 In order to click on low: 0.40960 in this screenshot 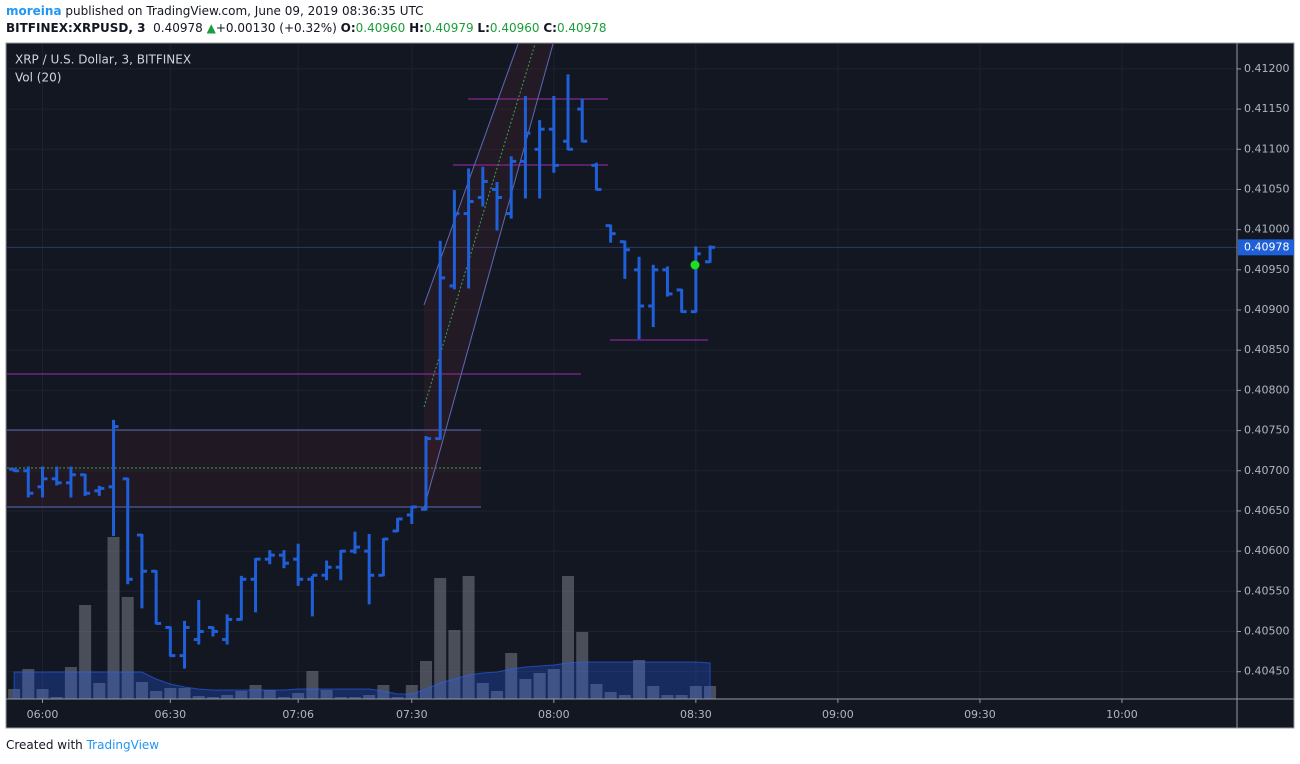, I will do `click(514, 28)`.